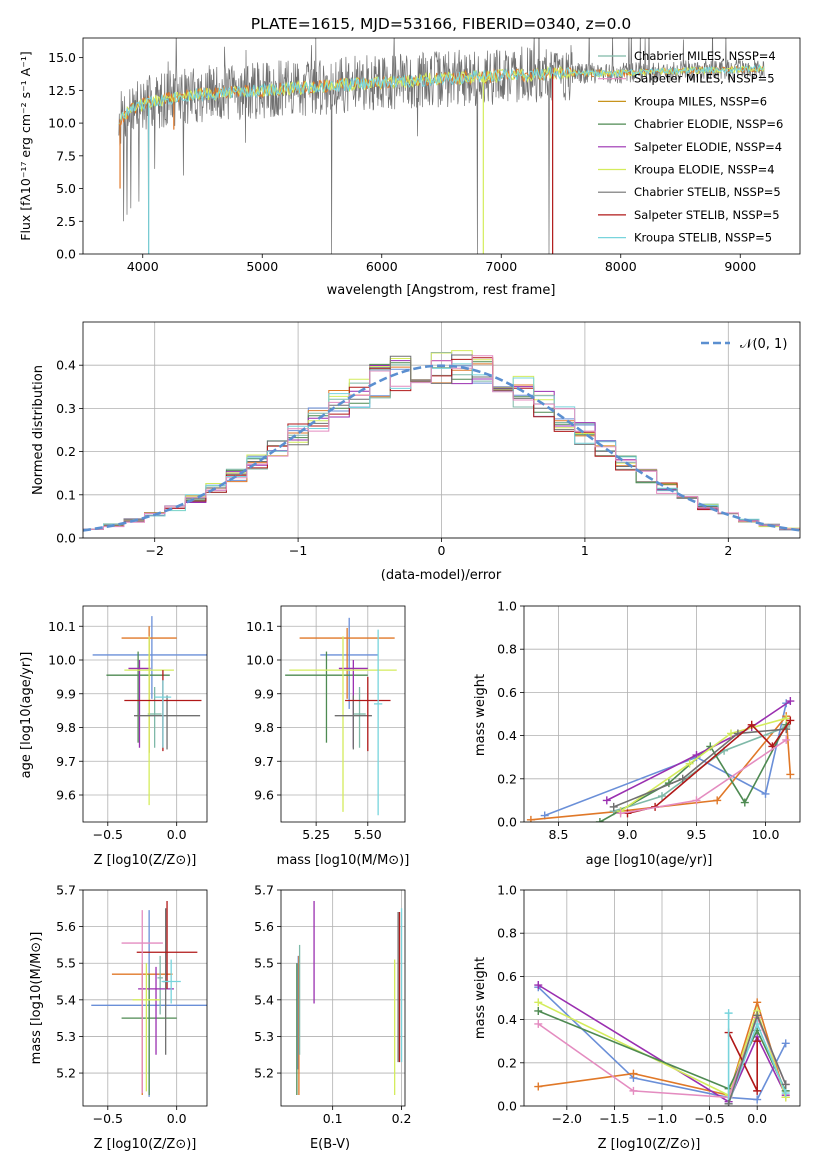 This screenshot has height=1170, width=819. I want to click on x-tick-label: 0.0, so click(177, 834).